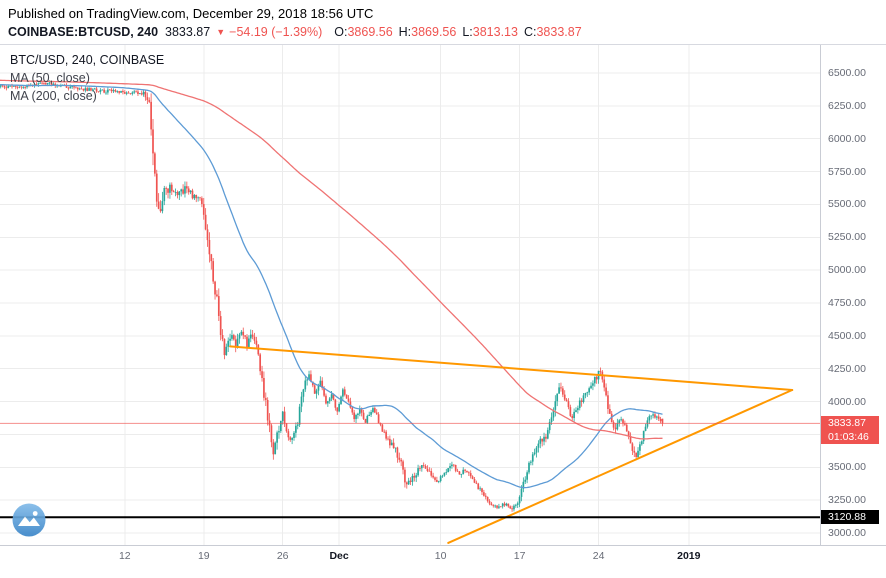  Describe the element at coordinates (467, 32) in the screenshot. I see `low-label: L:` at that location.